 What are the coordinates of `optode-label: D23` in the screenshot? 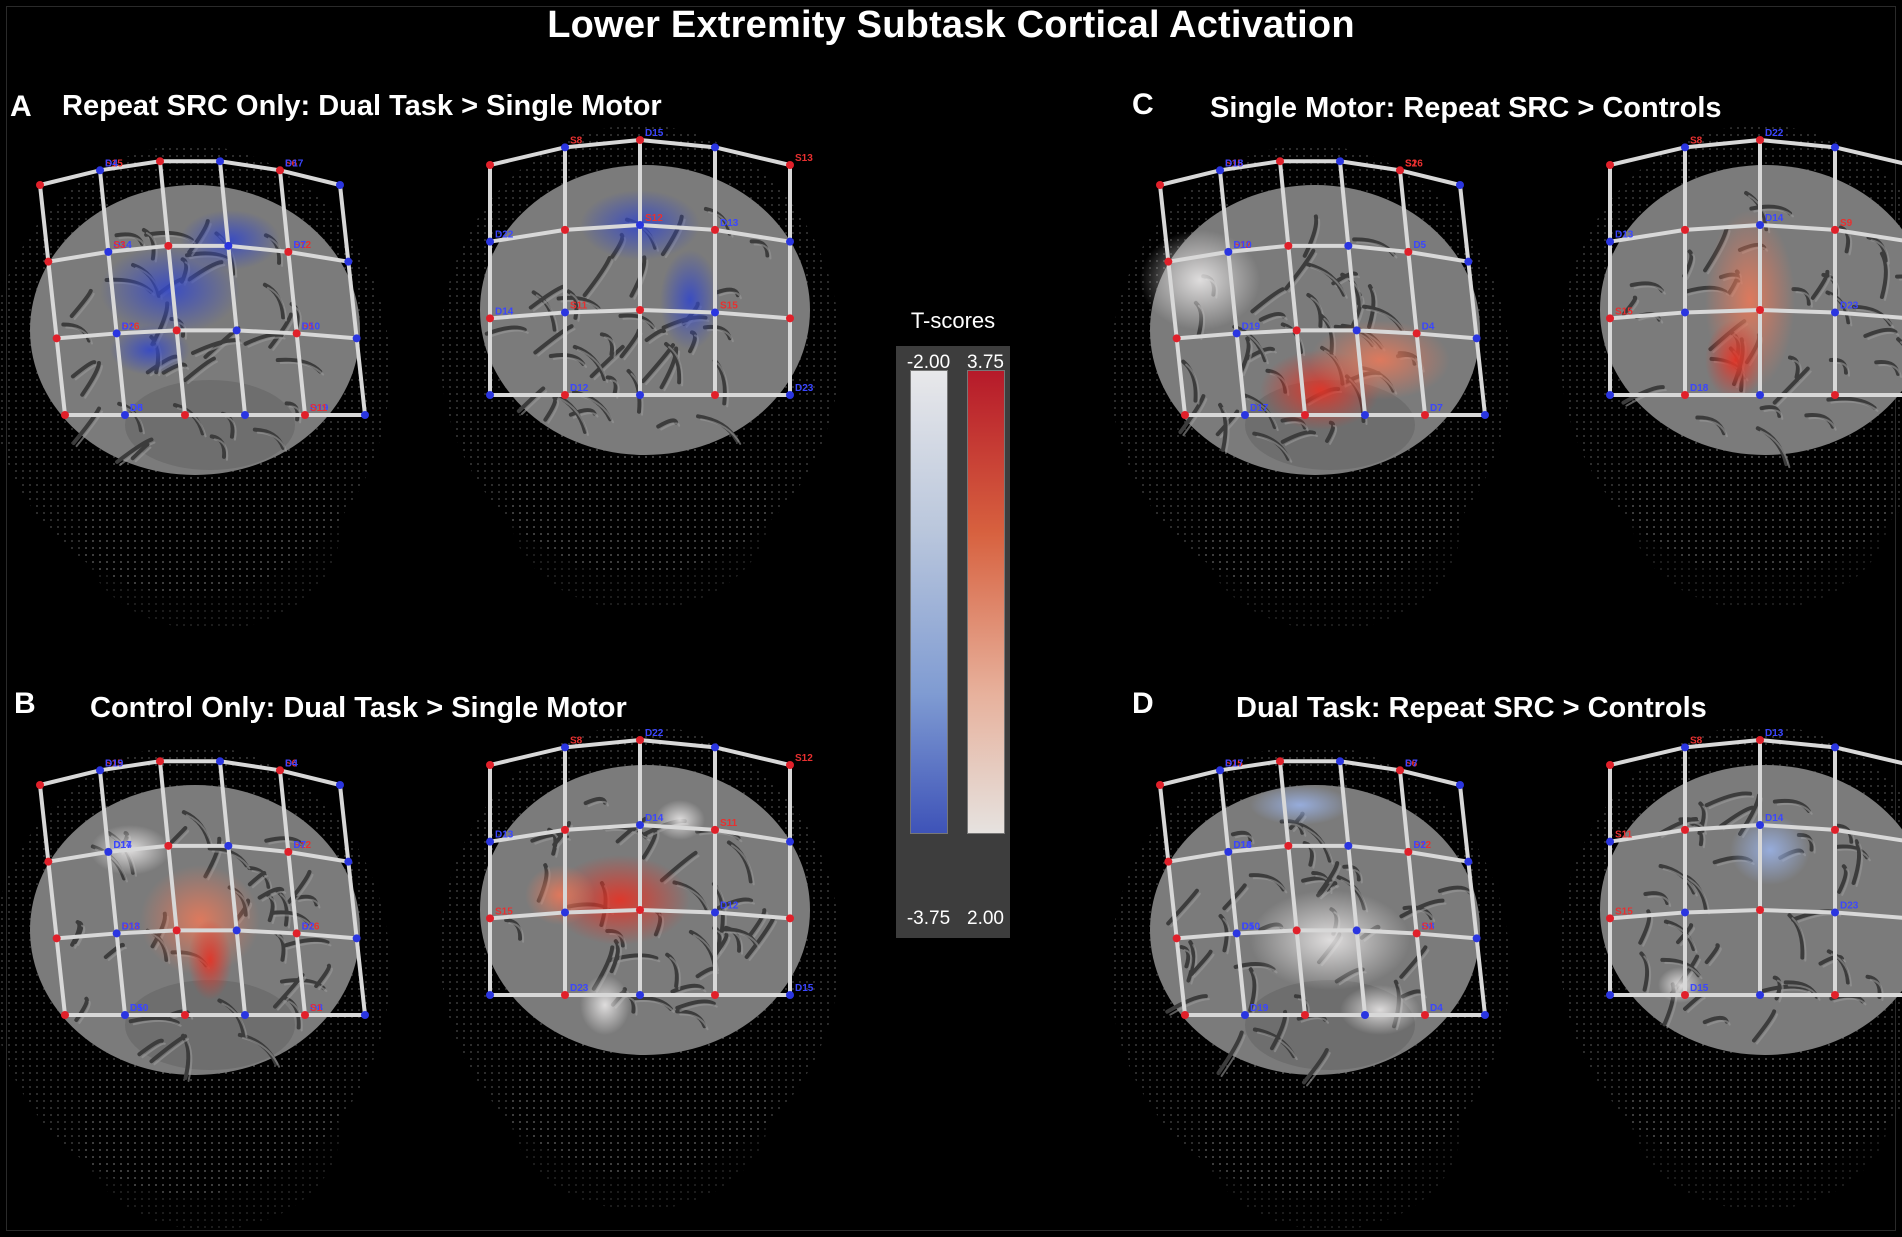 It's located at (804, 388).